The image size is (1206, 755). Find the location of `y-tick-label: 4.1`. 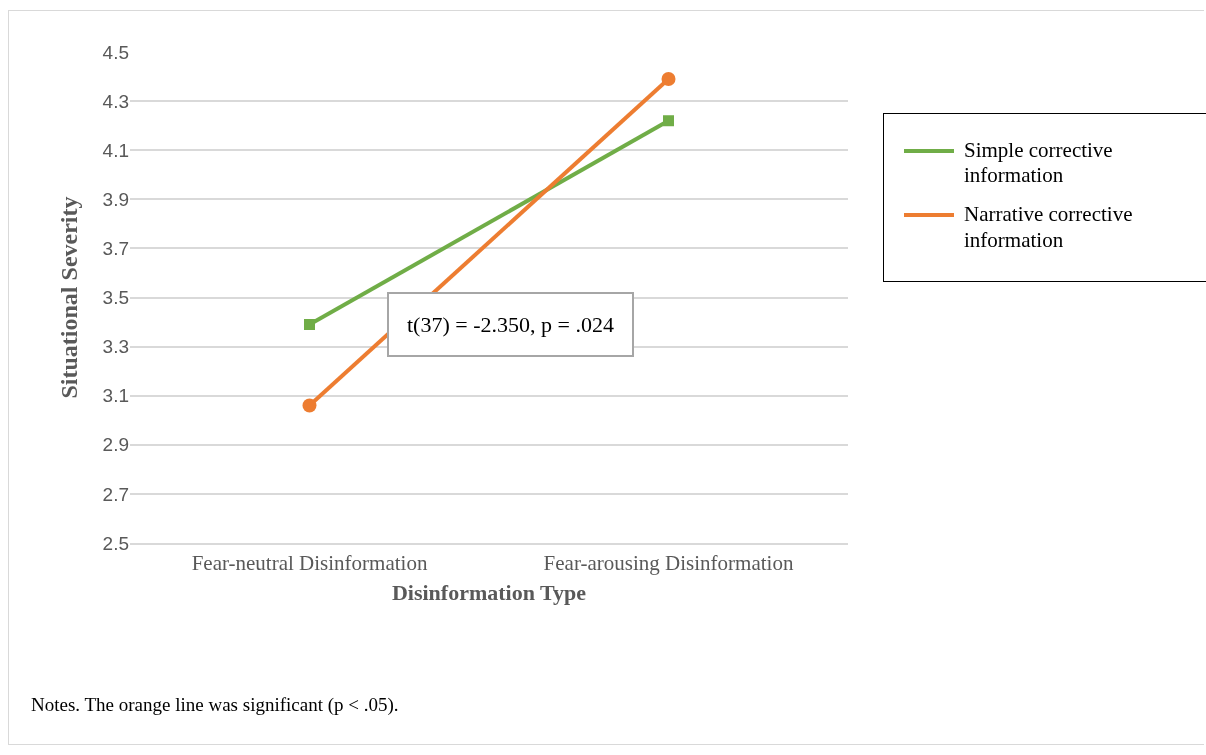

y-tick-label: 4.1 is located at coordinates (115, 150).